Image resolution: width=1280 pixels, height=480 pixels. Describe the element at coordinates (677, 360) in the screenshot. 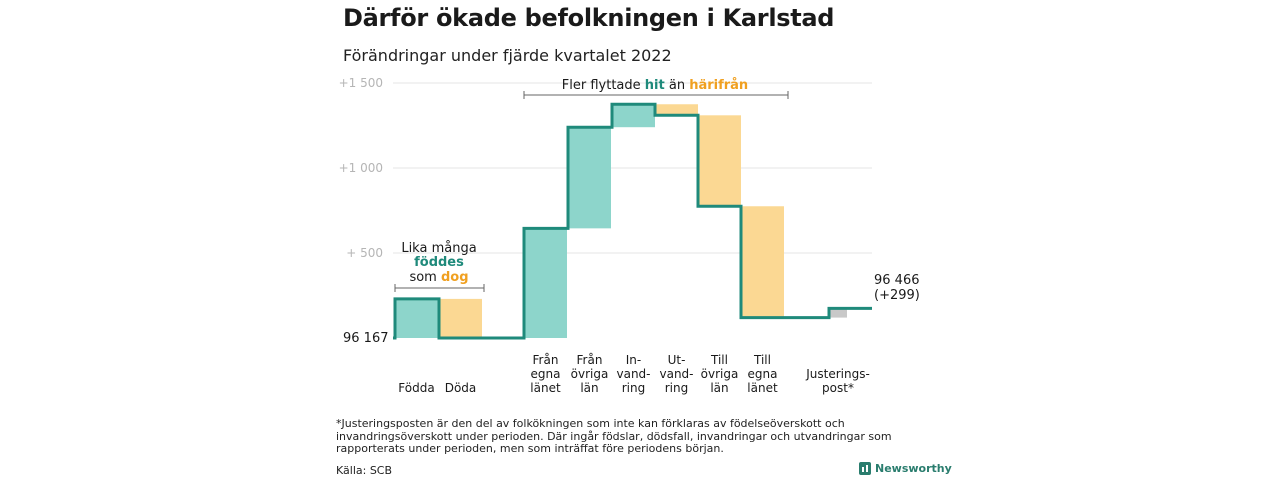

I see `category-label-line: Ut-` at that location.